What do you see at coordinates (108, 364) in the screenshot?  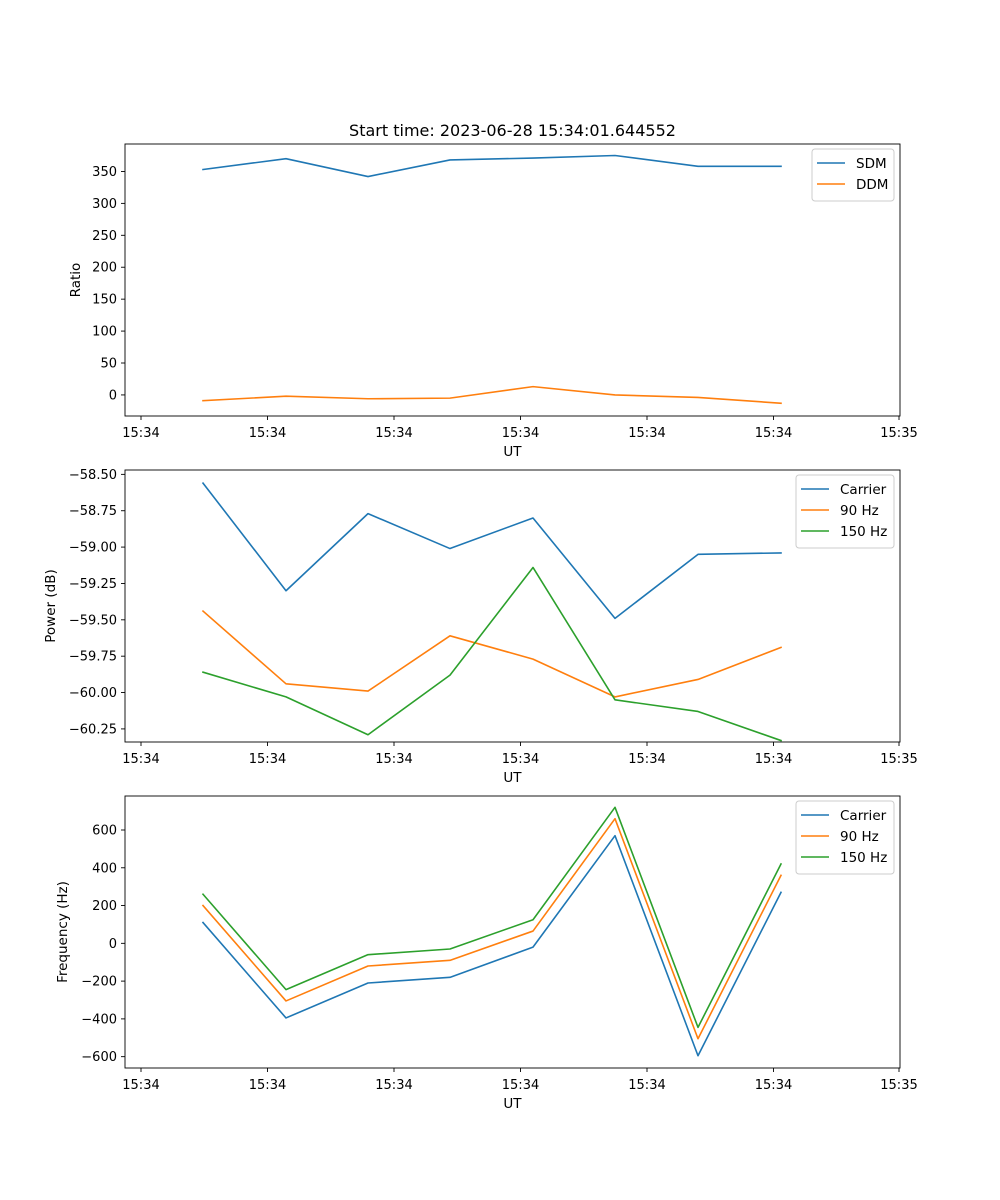 I see `y-tick-label: 50` at bounding box center [108, 364].